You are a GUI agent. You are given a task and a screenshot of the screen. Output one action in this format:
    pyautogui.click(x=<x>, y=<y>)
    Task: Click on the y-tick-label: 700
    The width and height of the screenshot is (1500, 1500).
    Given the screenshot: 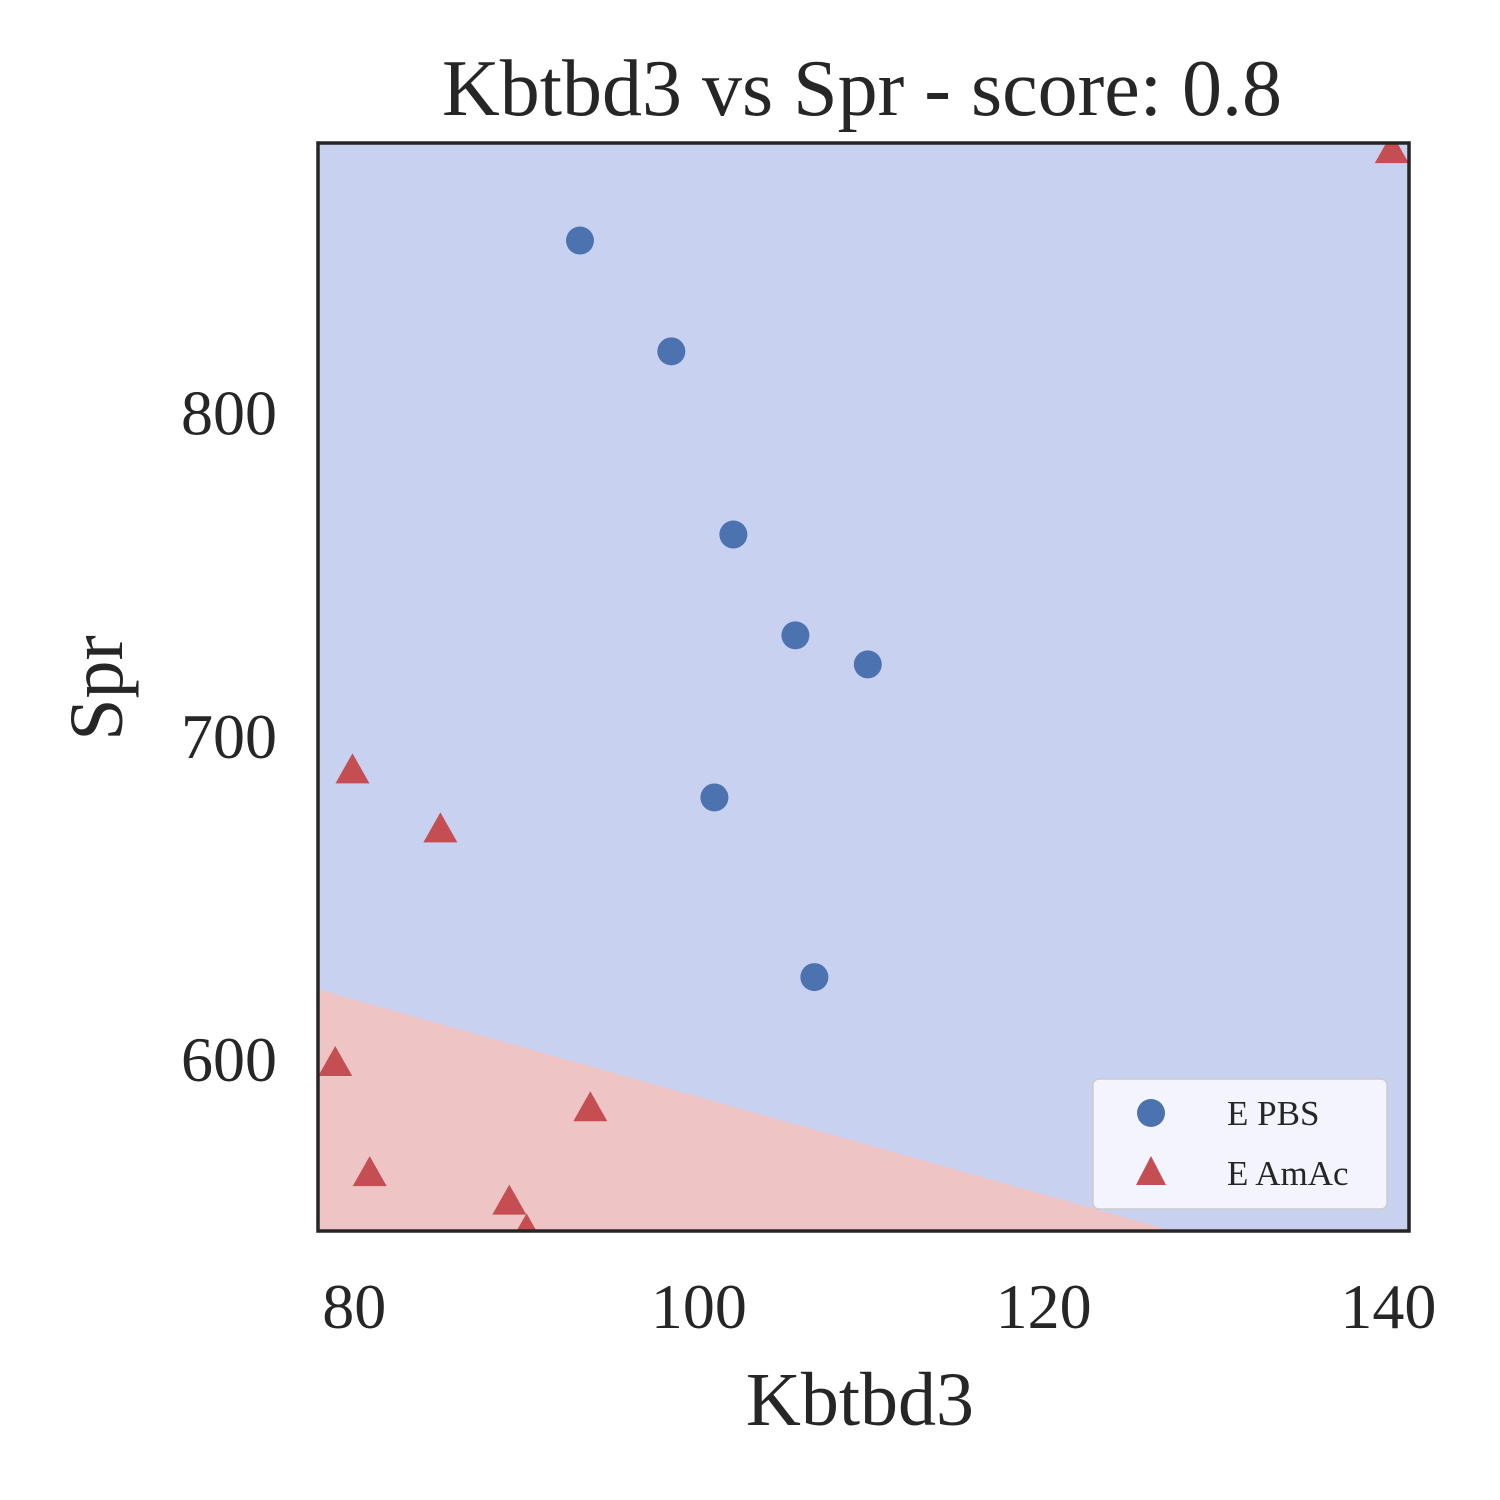 What is the action you would take?
    pyautogui.click(x=229, y=736)
    